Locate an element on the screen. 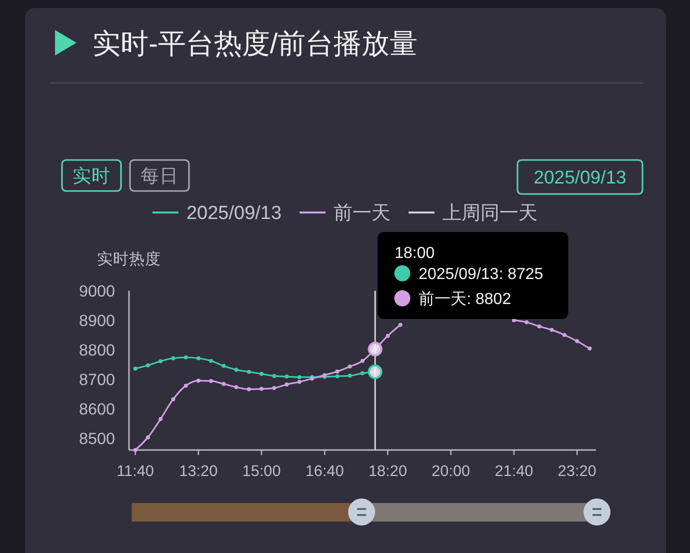 The height and width of the screenshot is (553, 690). y-tick-label: 8600 is located at coordinates (96, 409).